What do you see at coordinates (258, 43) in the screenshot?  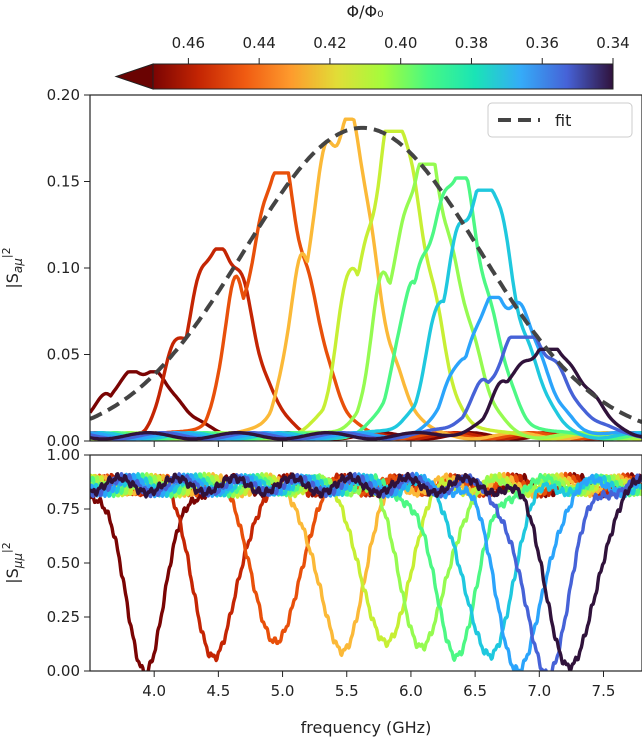 I see `colorbar-tick-label: 0.44` at bounding box center [258, 43].